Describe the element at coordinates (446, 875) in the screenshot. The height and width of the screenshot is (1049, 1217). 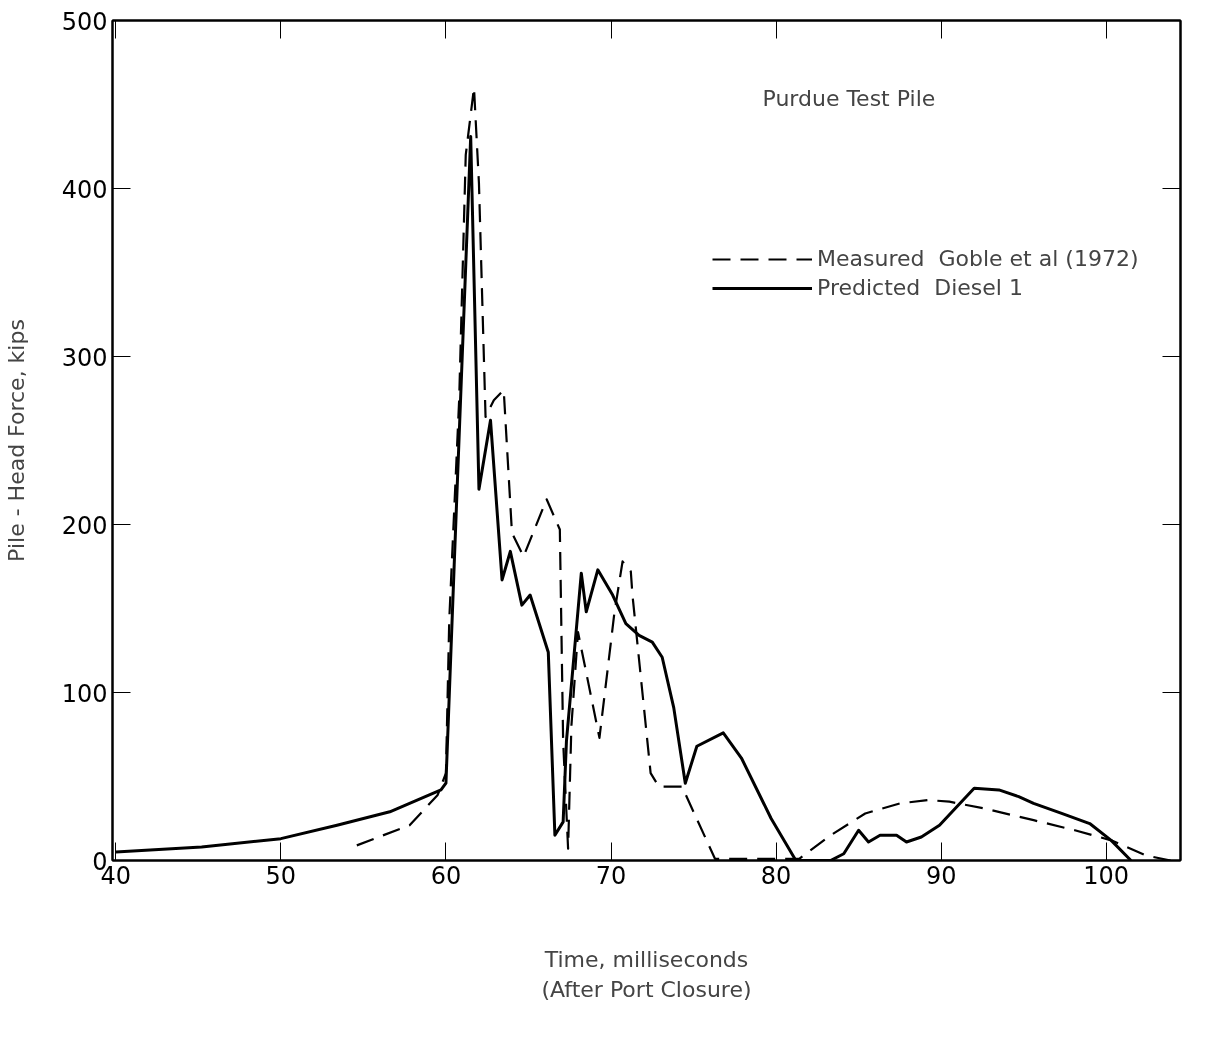
I see `x-tick-label: 60` at that location.